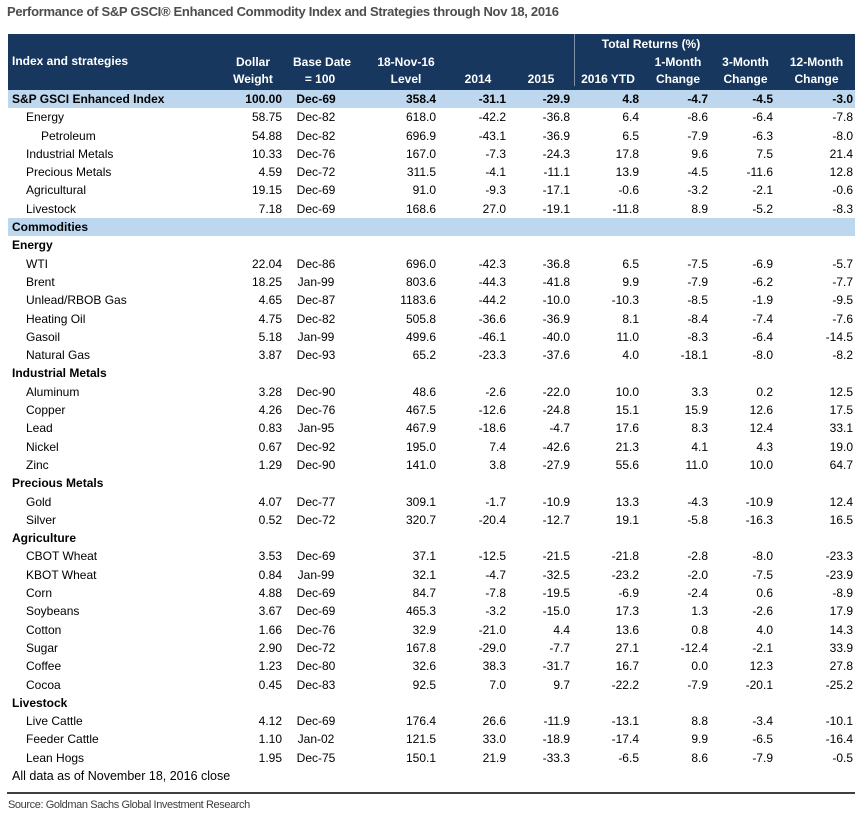 The width and height of the screenshot is (862, 817). I want to click on cell-2014: -46.1, so click(492, 336).